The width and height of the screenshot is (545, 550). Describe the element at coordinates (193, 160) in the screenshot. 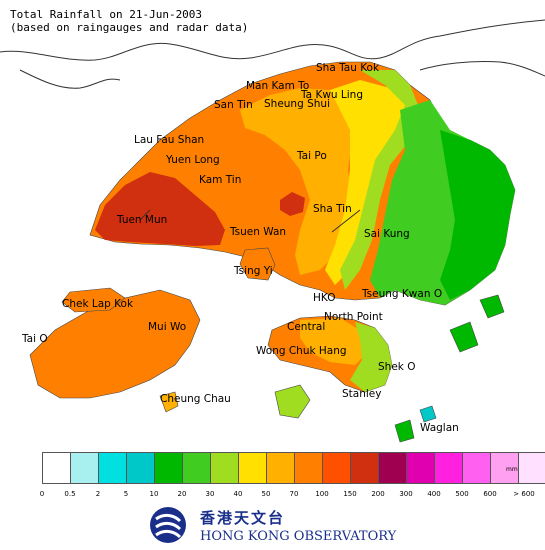

I see `label-yuen-long: Yuen Long` at that location.